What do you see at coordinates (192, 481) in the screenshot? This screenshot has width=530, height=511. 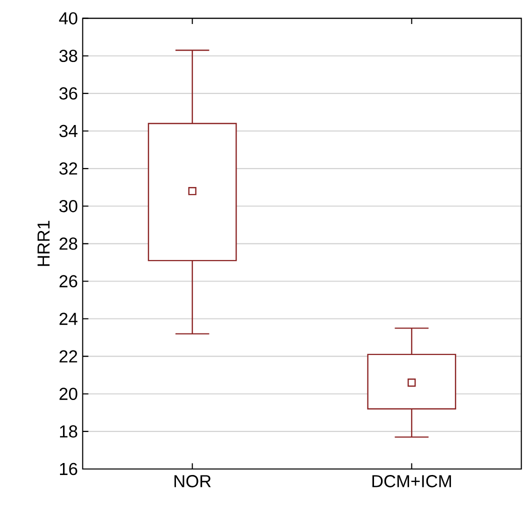 I see `x-tick-label: NOR` at bounding box center [192, 481].